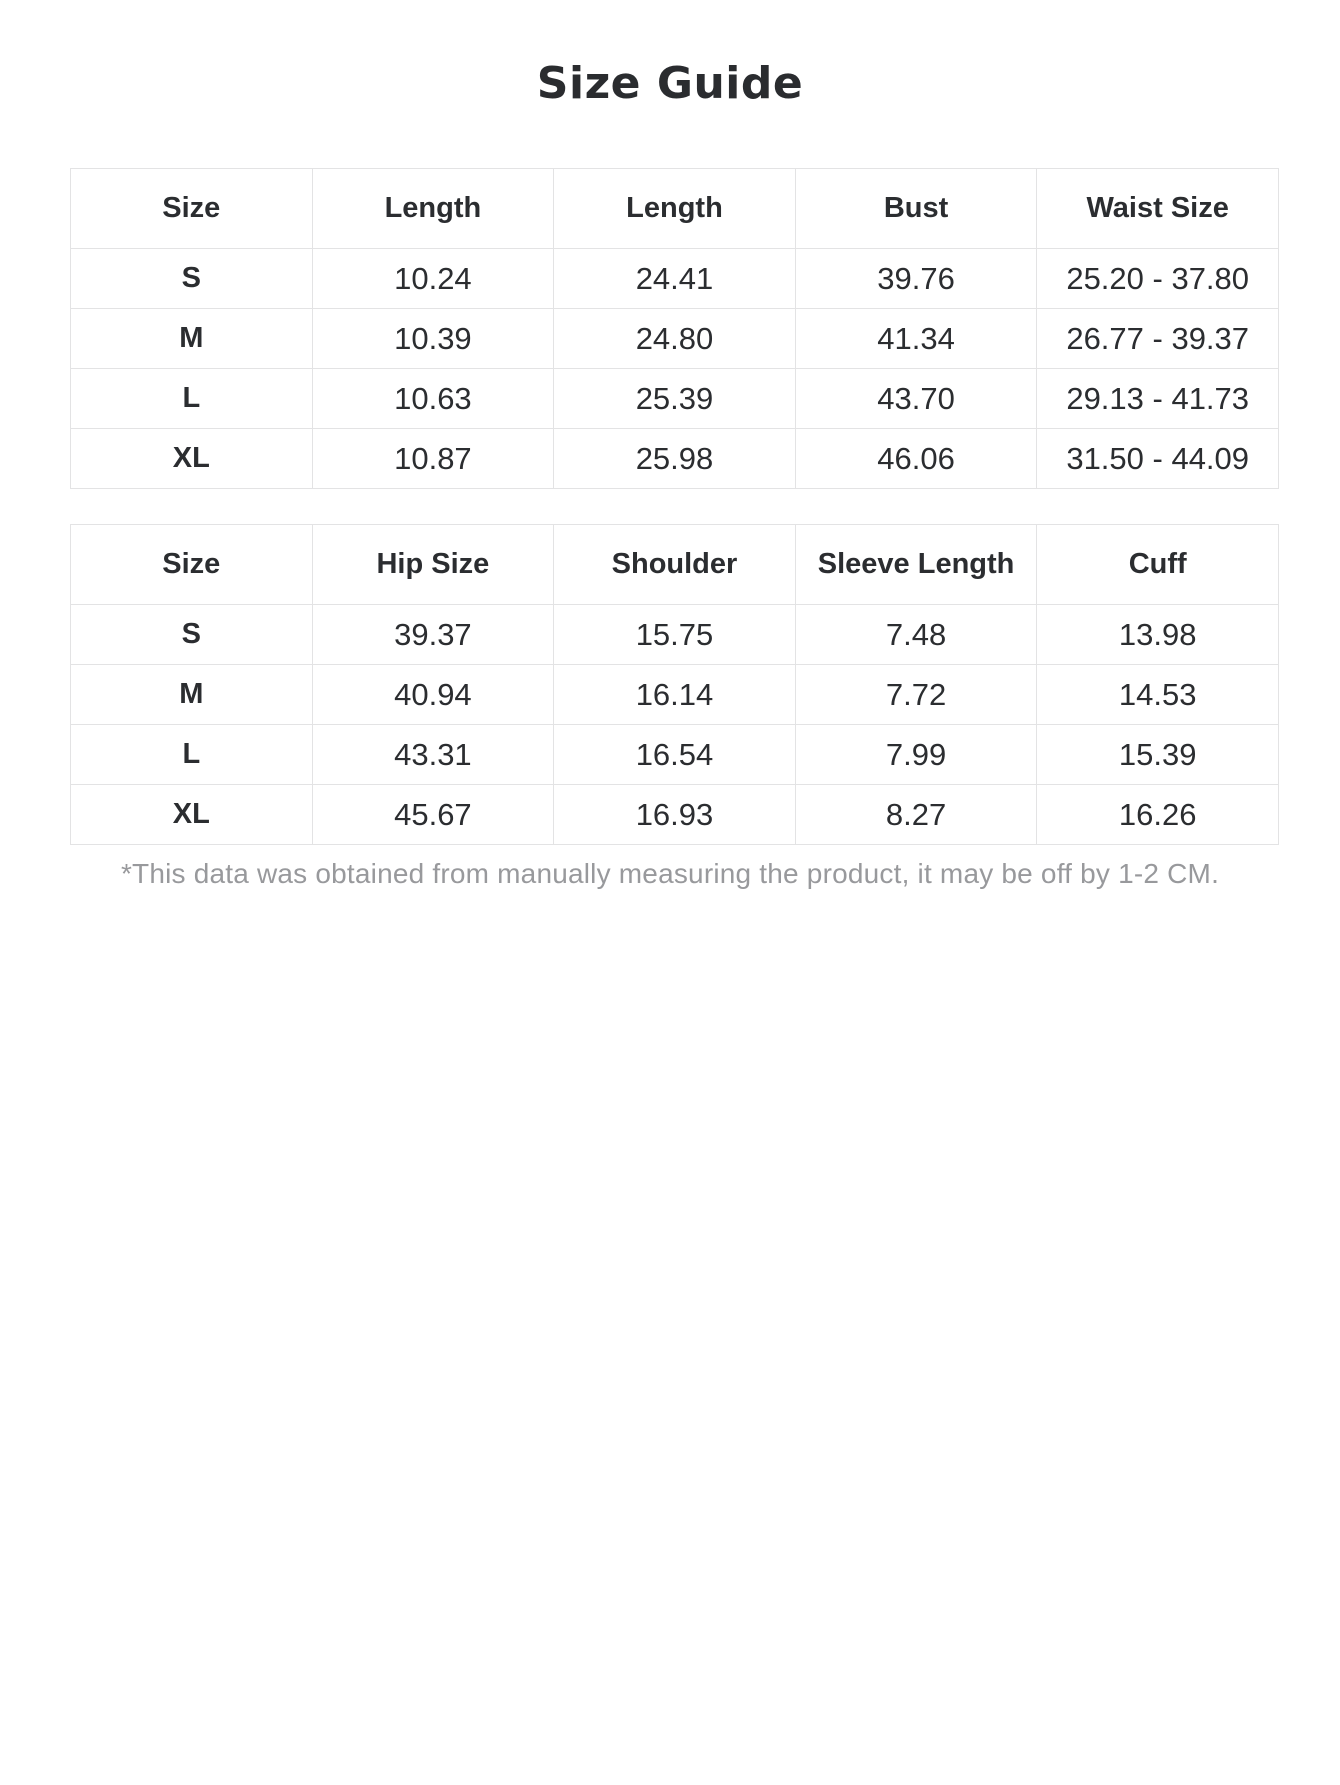 The height and width of the screenshot is (1785, 1340). I want to click on table-row-s: S 10.24 24.41 39.76 25.20 - 37.80, so click(674, 278).